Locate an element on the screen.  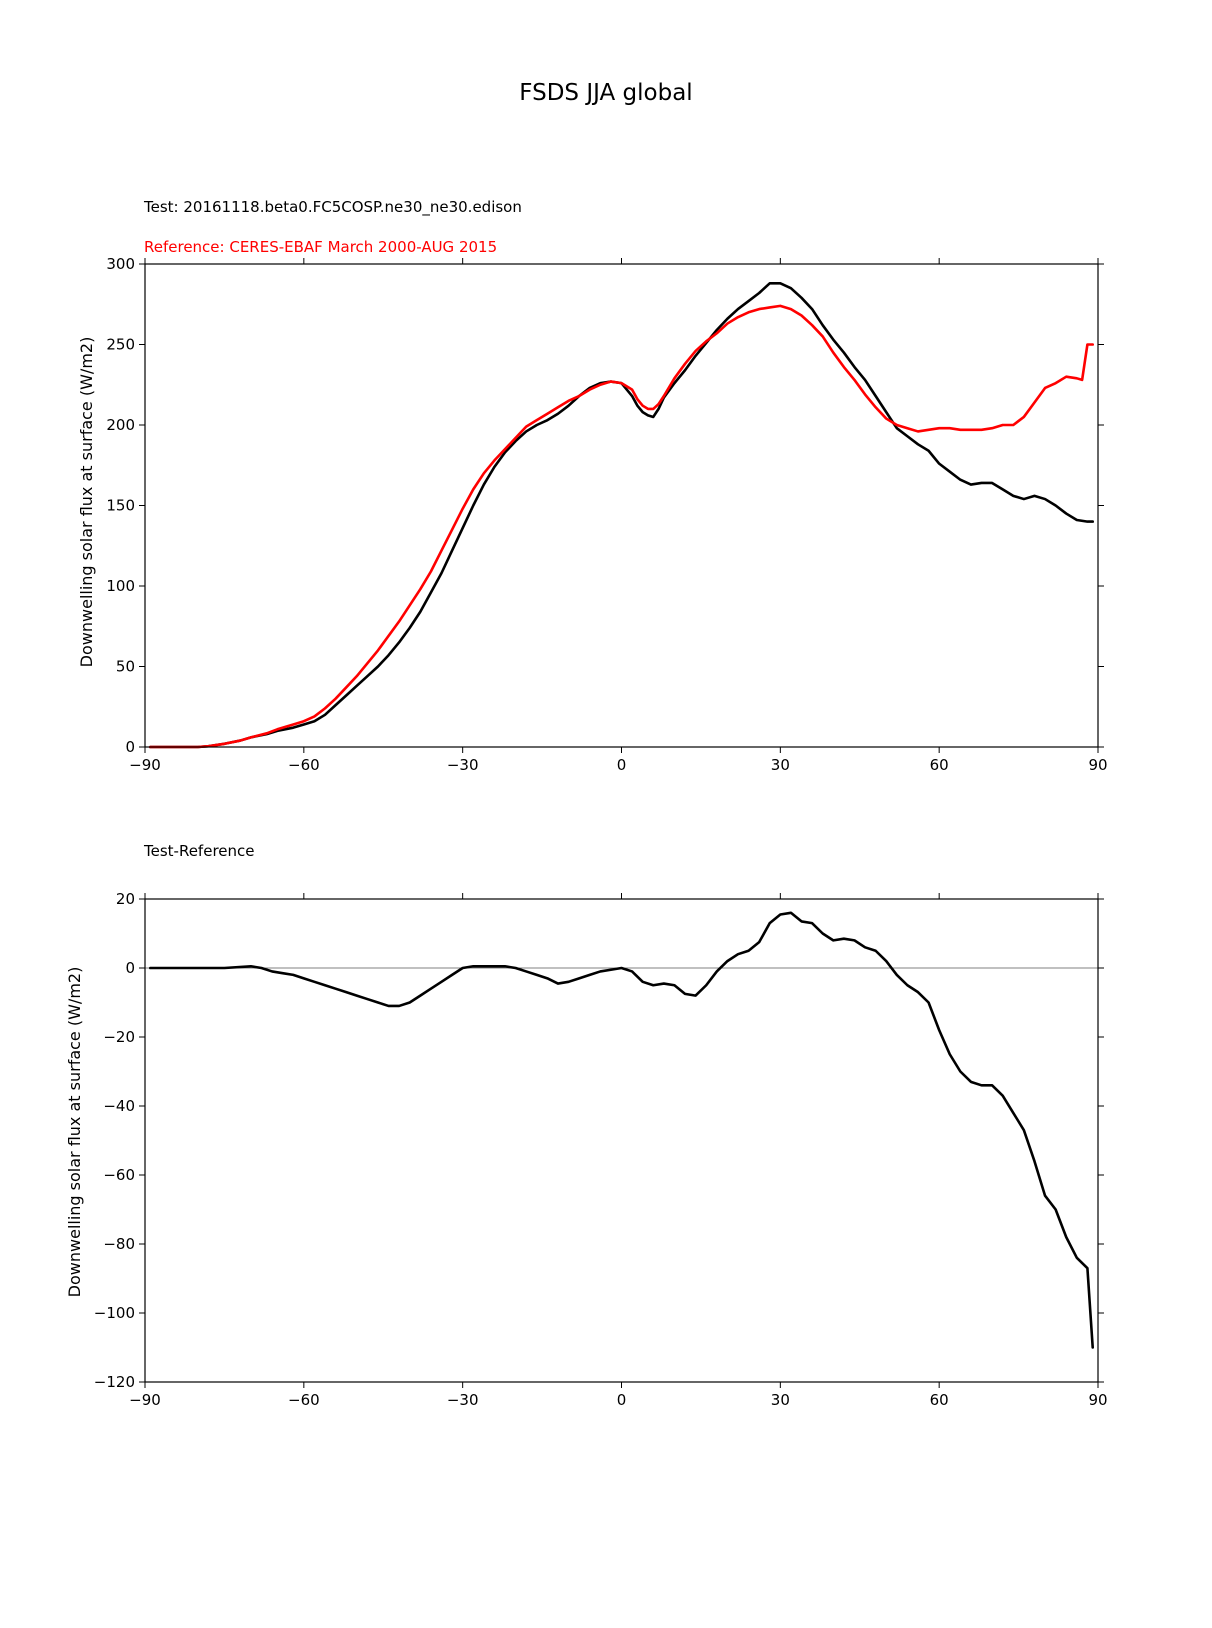
top-x-tick-label: −60 is located at coordinates (304, 765).